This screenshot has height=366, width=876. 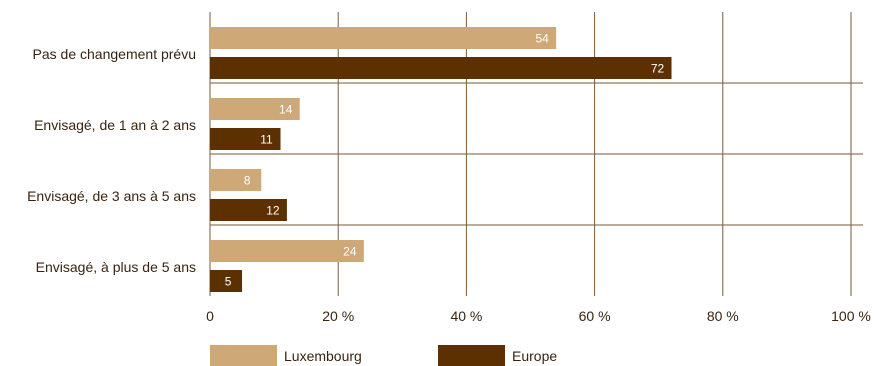 What do you see at coordinates (114, 54) in the screenshot?
I see `category-label: Pas de changement prévu` at bounding box center [114, 54].